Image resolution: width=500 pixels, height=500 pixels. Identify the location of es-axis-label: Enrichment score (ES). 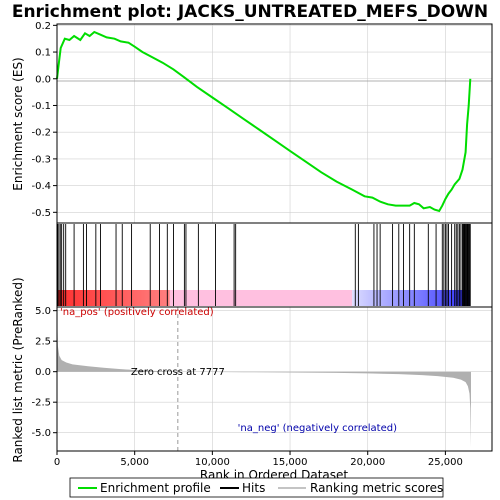
(18, 123).